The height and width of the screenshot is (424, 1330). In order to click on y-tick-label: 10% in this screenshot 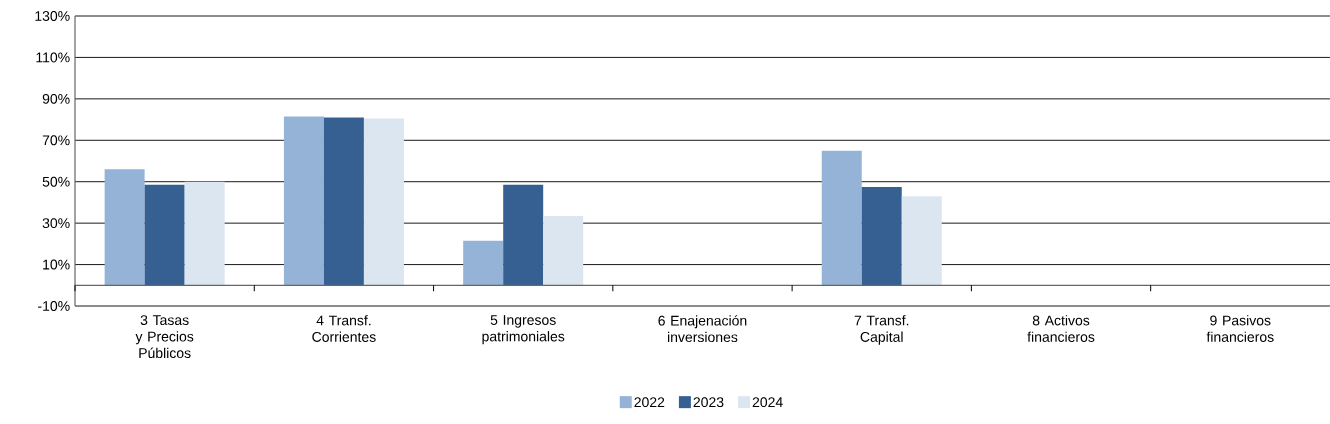, I will do `click(56, 264)`.